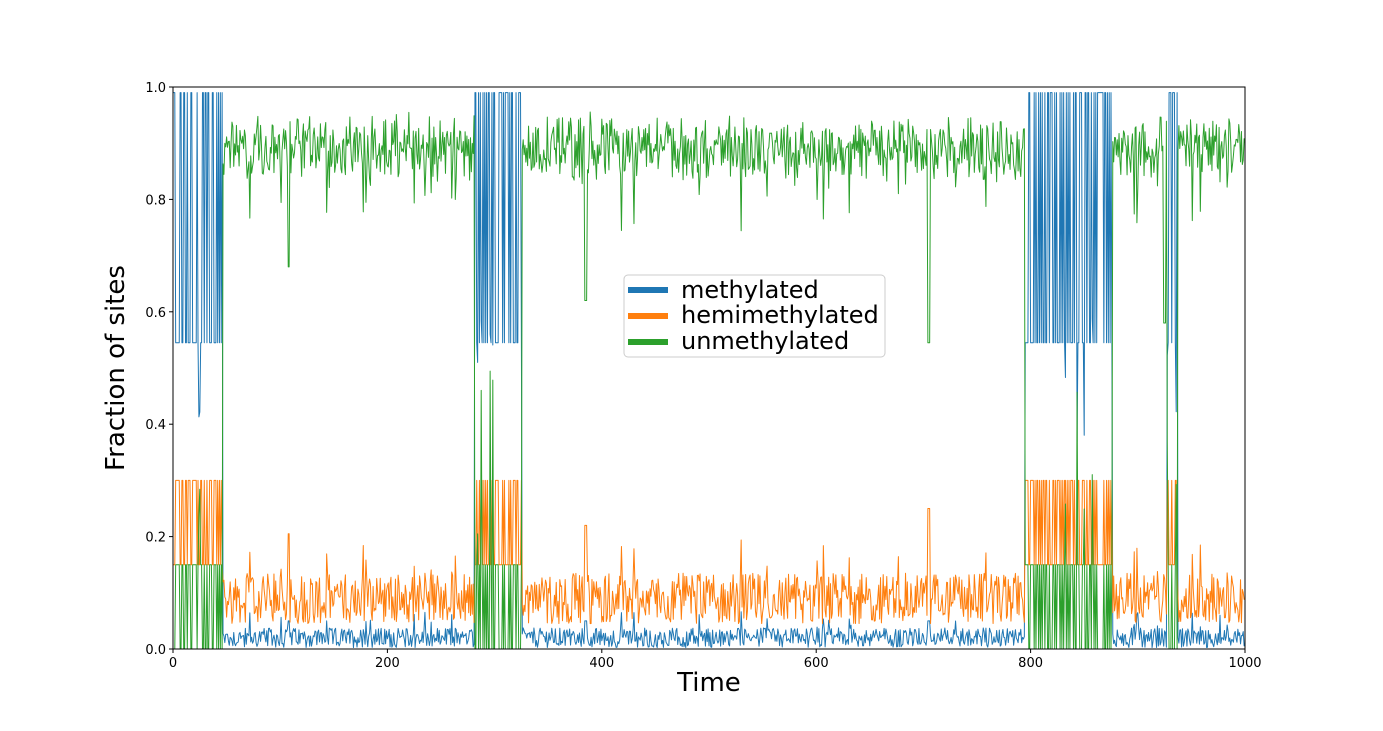 This screenshot has width=1383, height=731. Describe the element at coordinates (1244, 663) in the screenshot. I see `x-tick-label: 1000` at that location.